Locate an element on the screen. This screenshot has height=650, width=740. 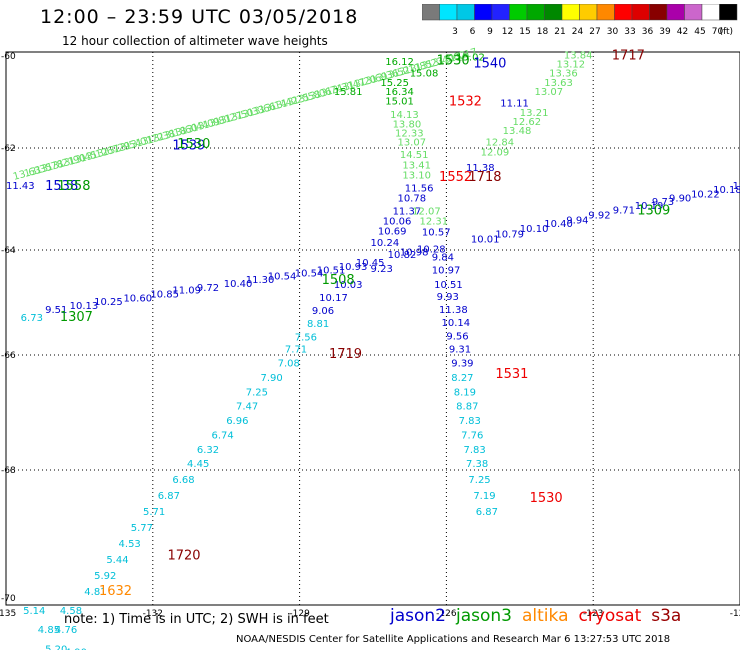
wave-height-label: 10.69 is located at coordinates (392, 232).